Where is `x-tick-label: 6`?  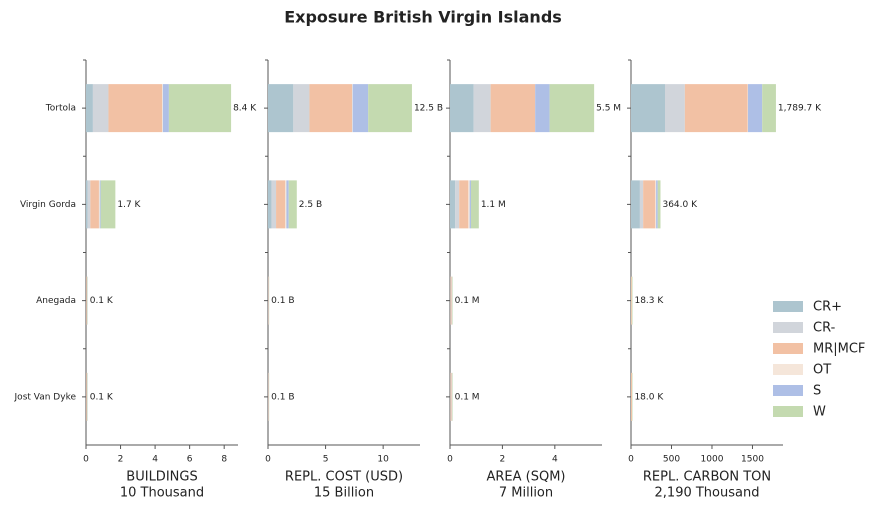 x-tick-label: 6 is located at coordinates (190, 460).